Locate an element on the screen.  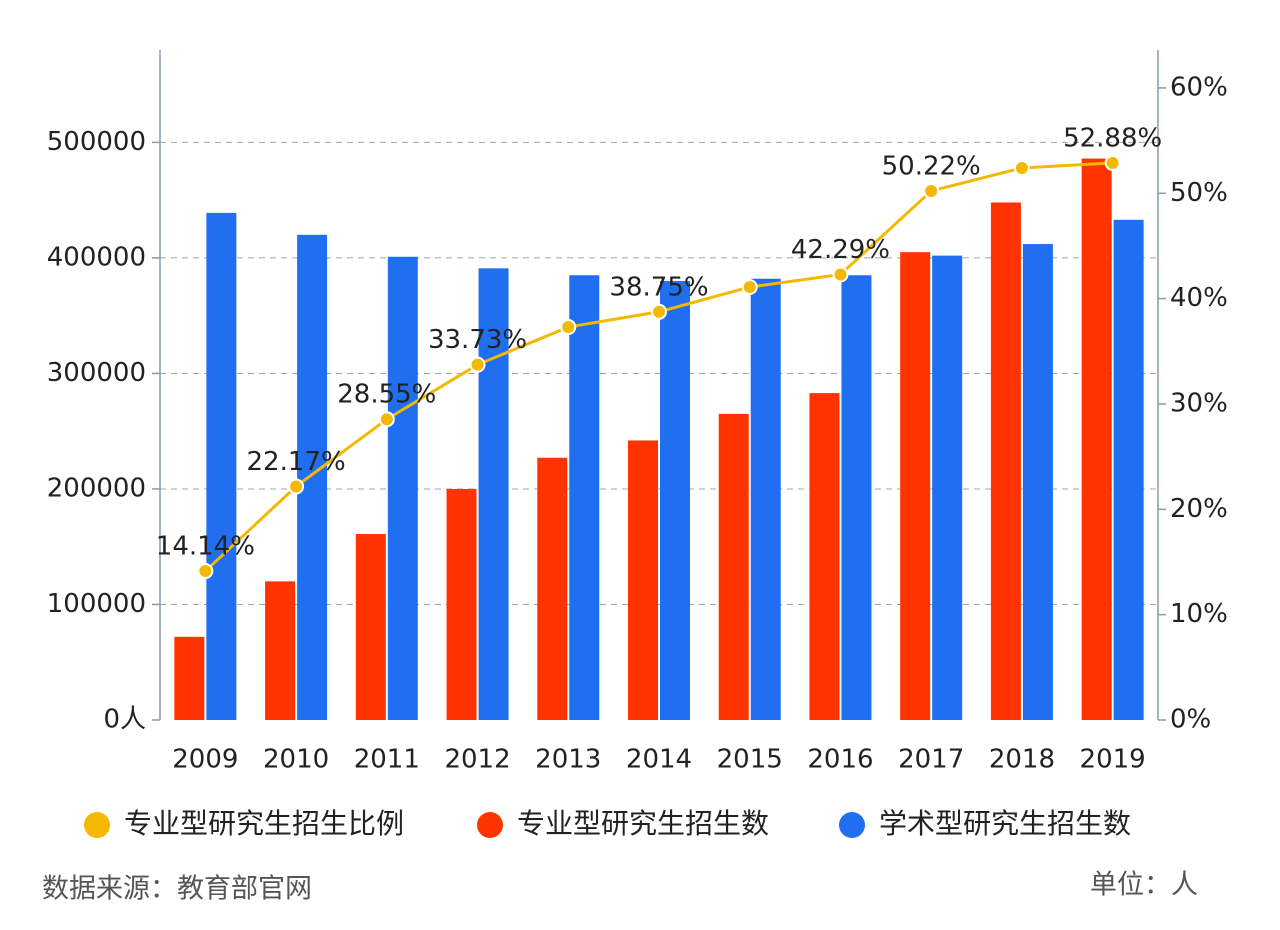
legend-label: 学术型研究生招生数 is located at coordinates (1005, 823).